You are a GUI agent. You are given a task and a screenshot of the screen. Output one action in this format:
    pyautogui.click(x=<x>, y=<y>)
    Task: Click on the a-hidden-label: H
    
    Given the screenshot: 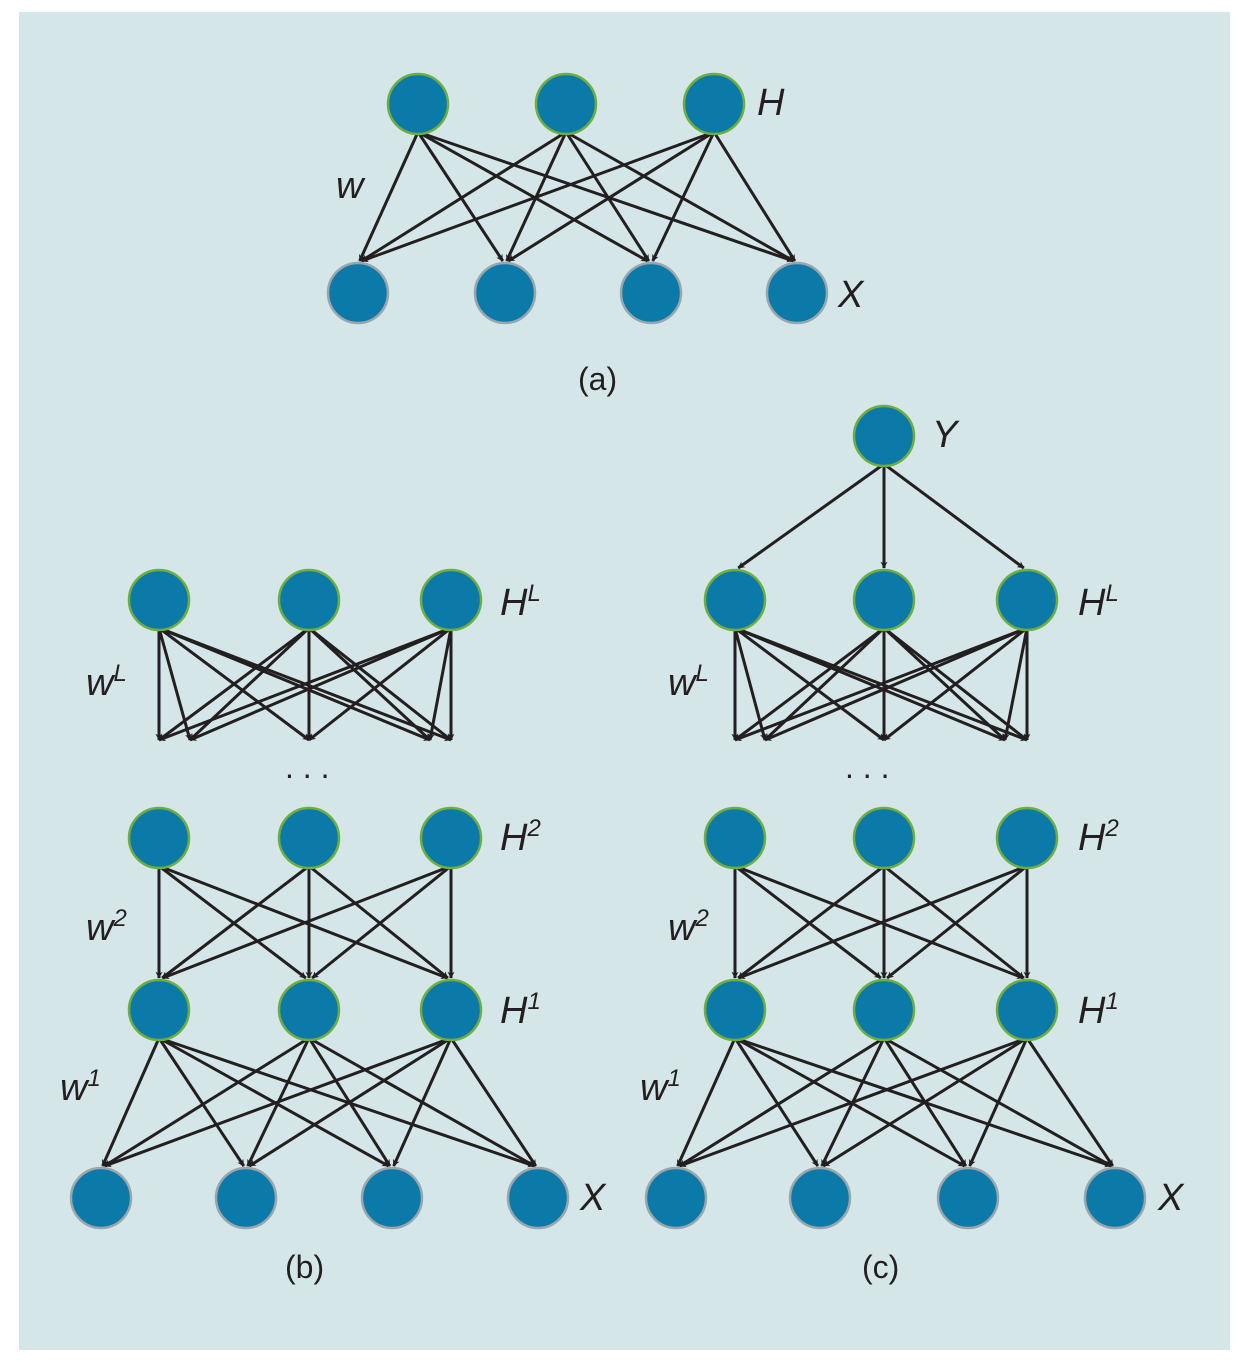 What is the action you would take?
    pyautogui.click(x=771, y=103)
    